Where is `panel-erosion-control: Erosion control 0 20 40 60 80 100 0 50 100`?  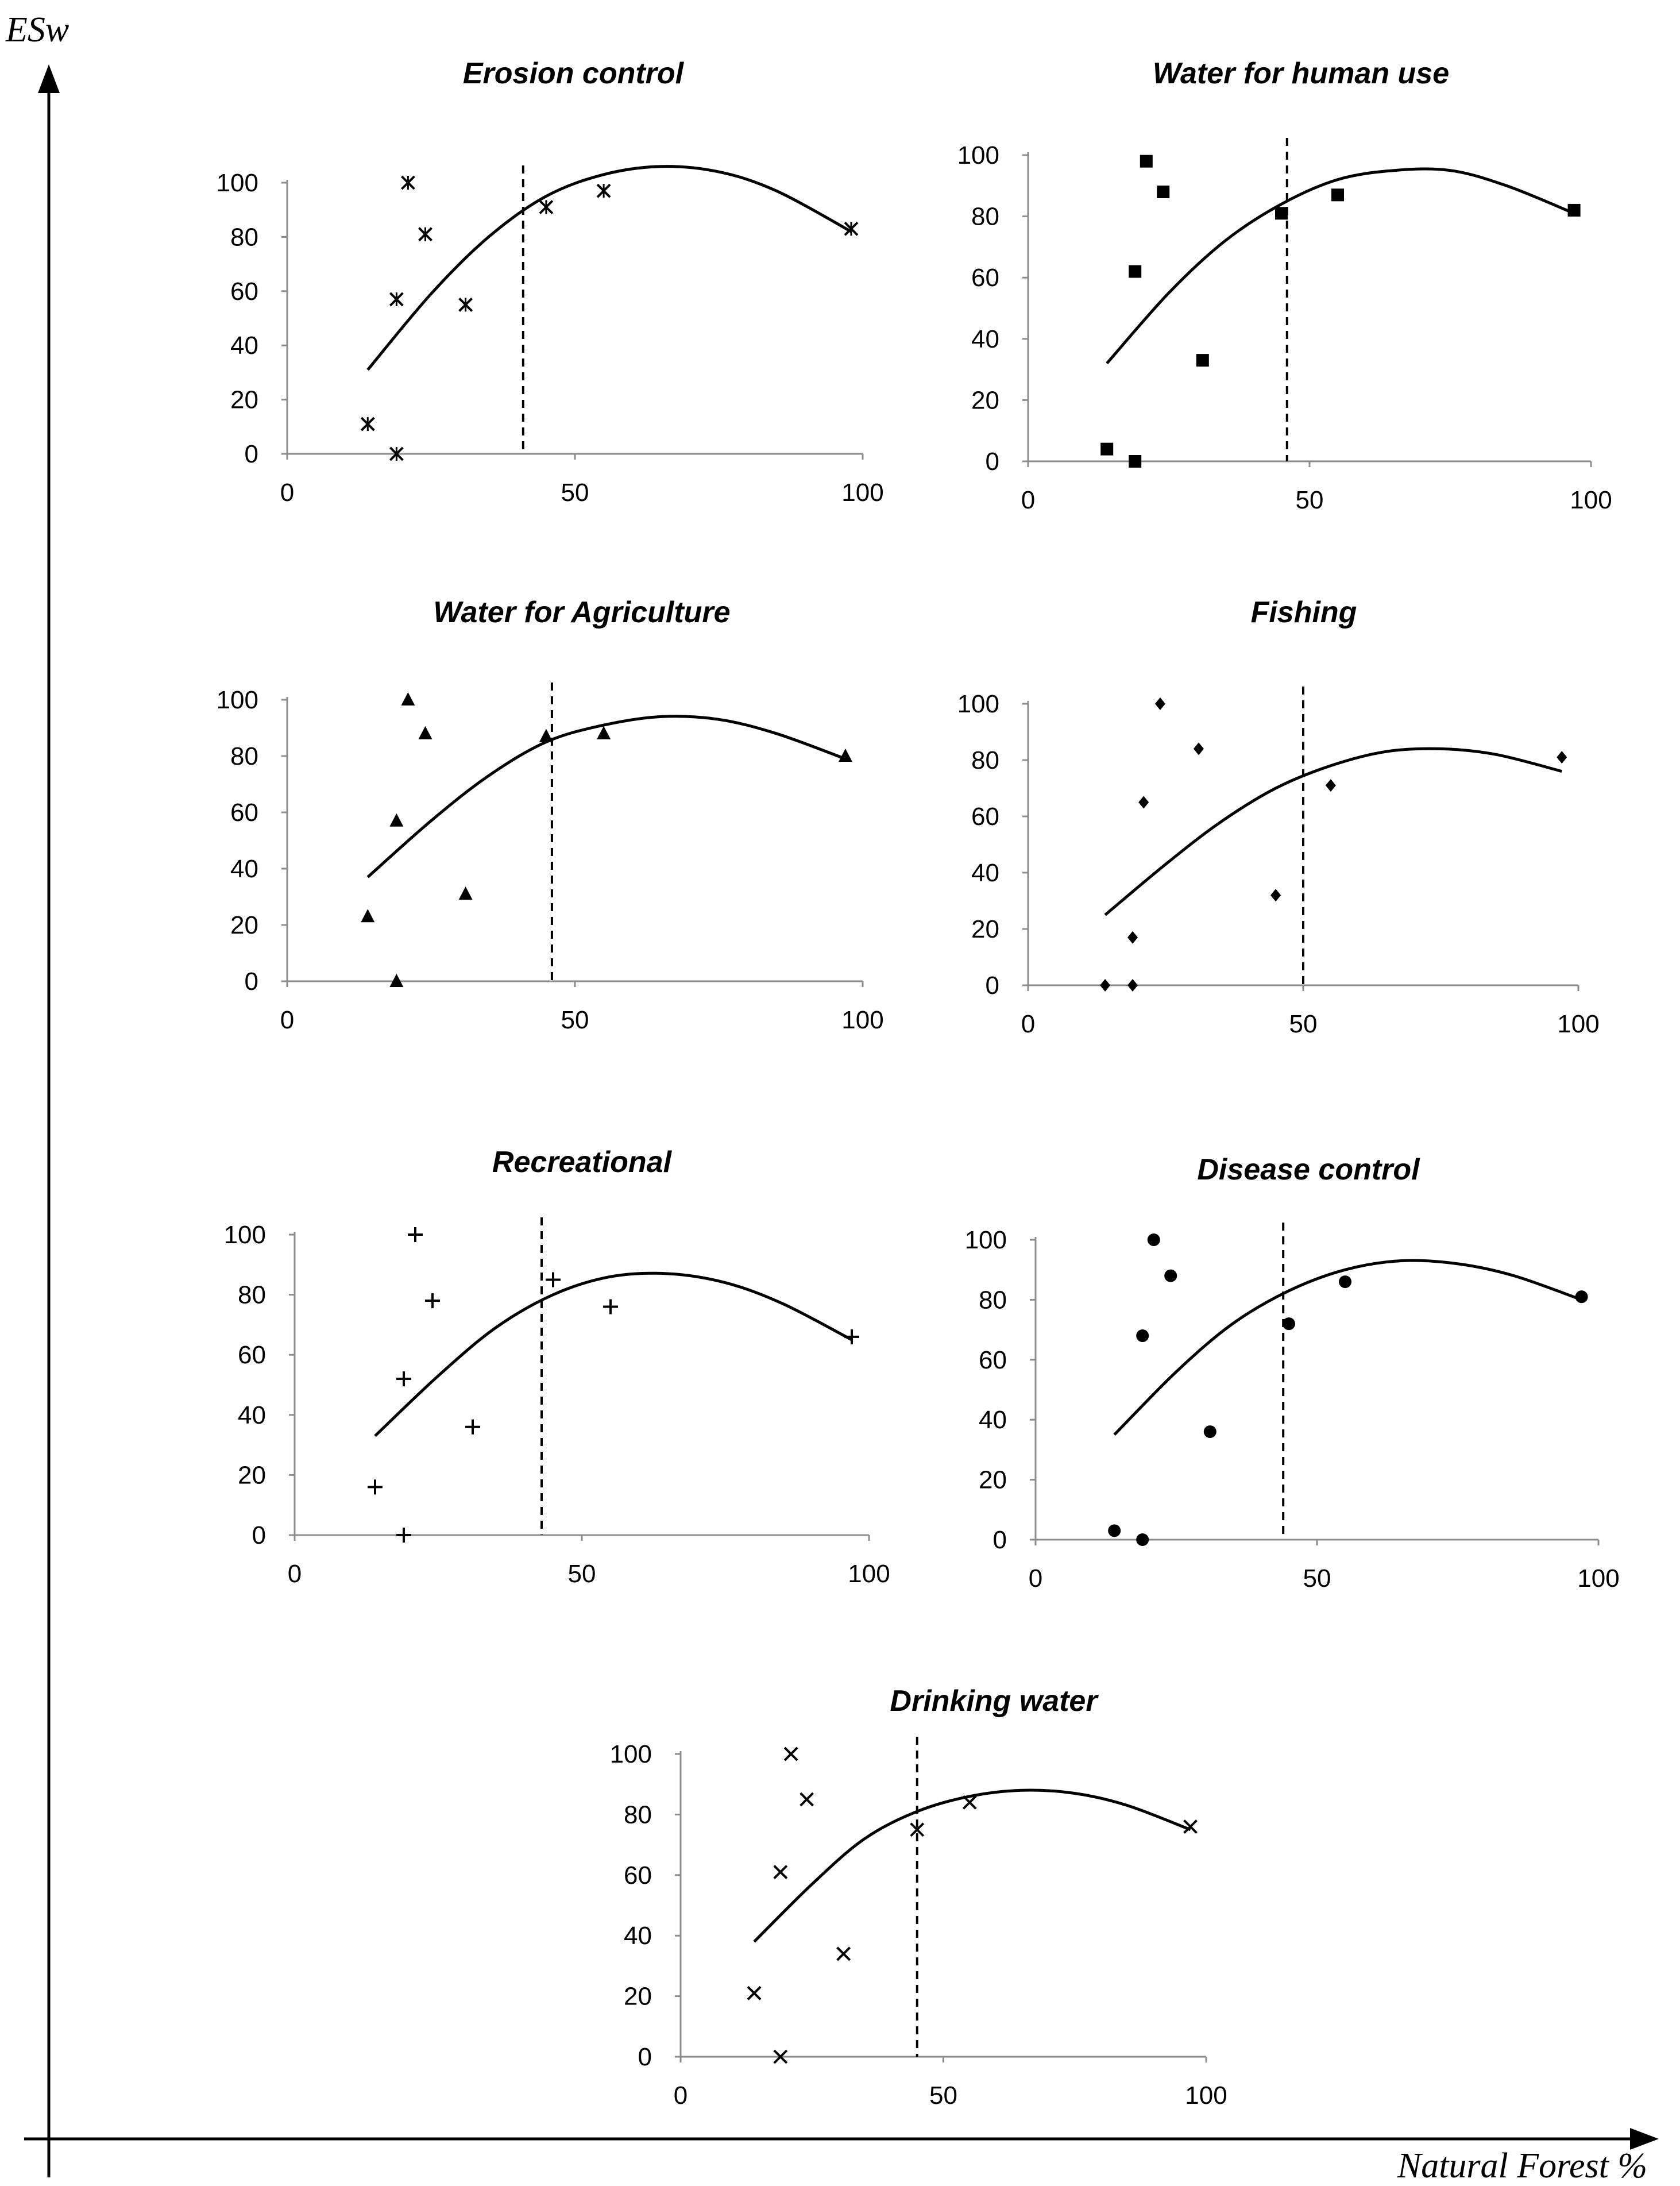
panel-erosion-control: Erosion control 0 20 40 60 80 100 0 50 100 is located at coordinates (550, 282).